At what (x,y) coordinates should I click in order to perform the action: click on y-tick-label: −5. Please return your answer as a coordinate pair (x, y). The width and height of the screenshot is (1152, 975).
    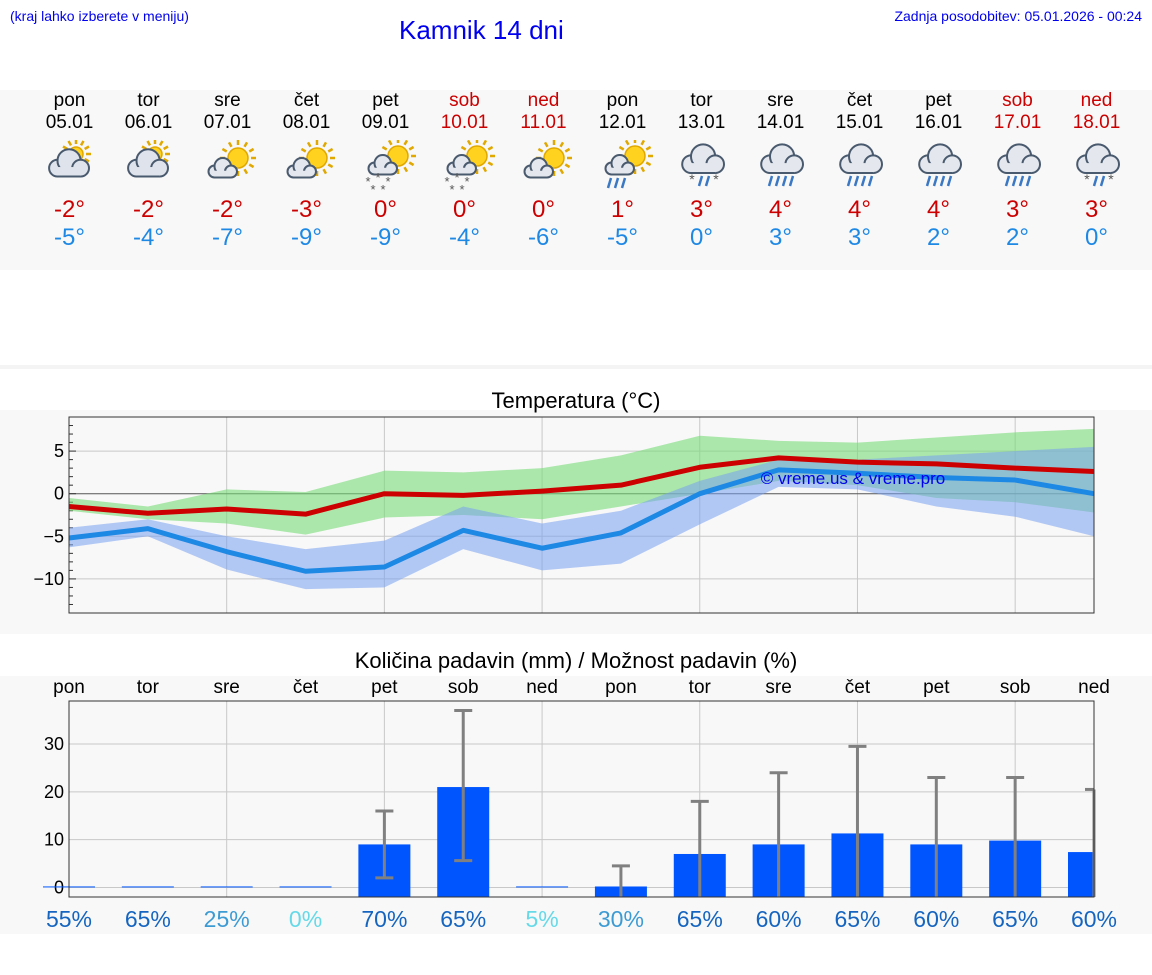
    Looking at the image, I should click on (53, 536).